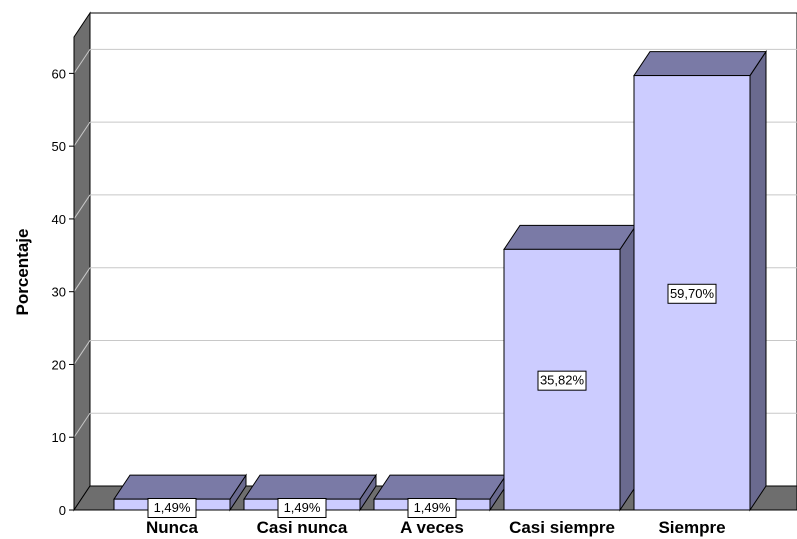 Image resolution: width=797 pixels, height=539 pixels. Describe the element at coordinates (172, 527) in the screenshot. I see `x-category-label: Nunca` at that location.